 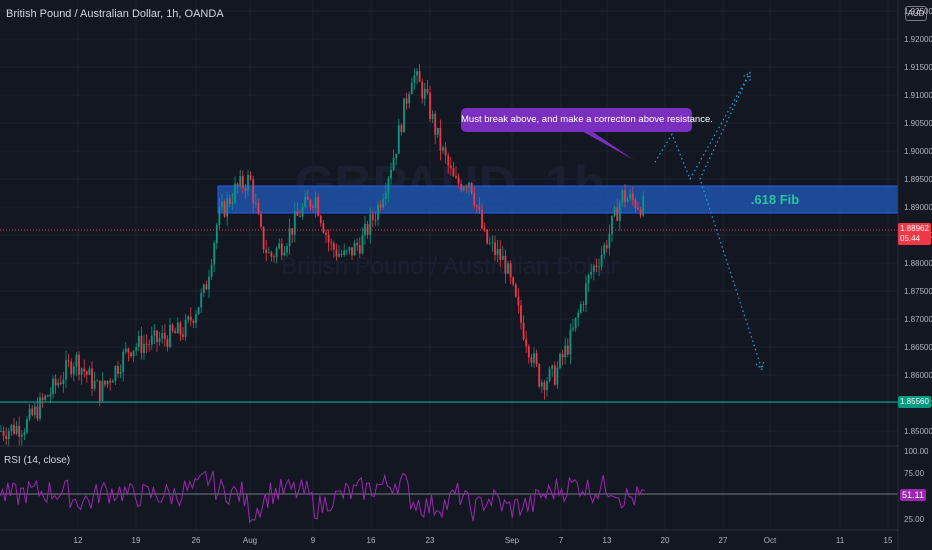 What do you see at coordinates (37, 460) in the screenshot?
I see `rsi-title: RSI (14, close)` at bounding box center [37, 460].